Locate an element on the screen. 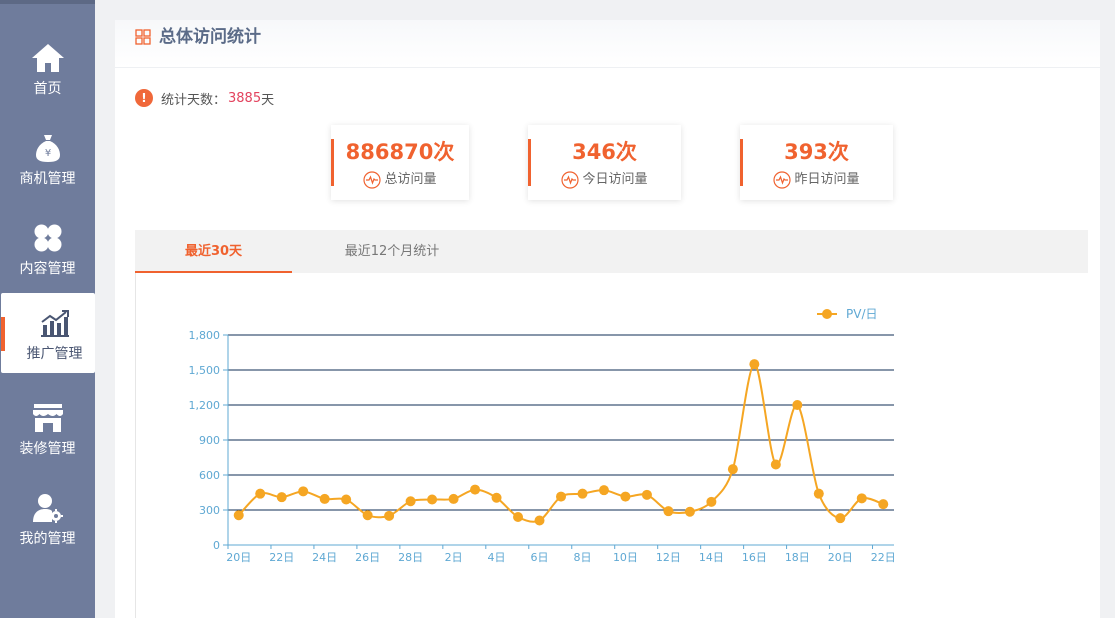  y-tick-label: 1,500 is located at coordinates (205, 370).